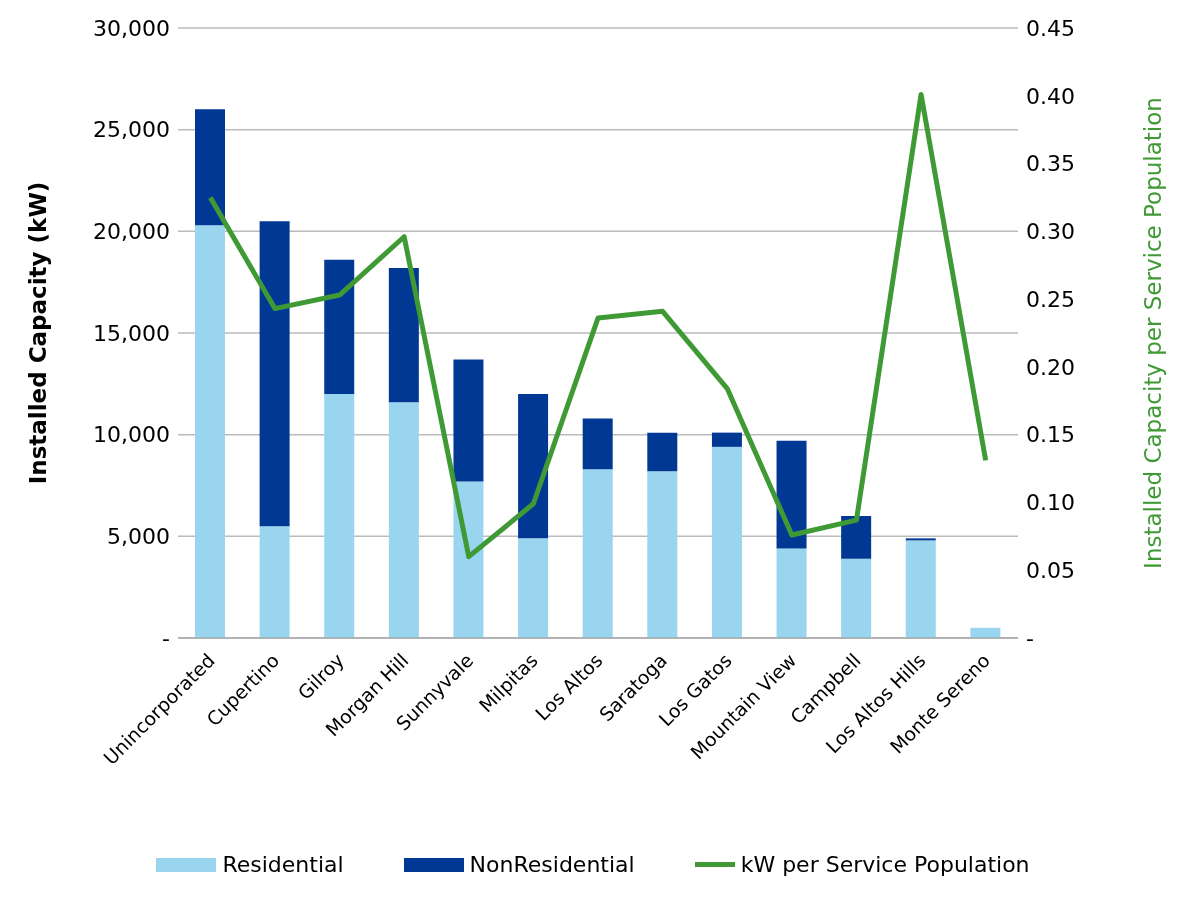  Describe the element at coordinates (1050, 571) in the screenshot. I see `y2-tick-label: 0.05` at that location.